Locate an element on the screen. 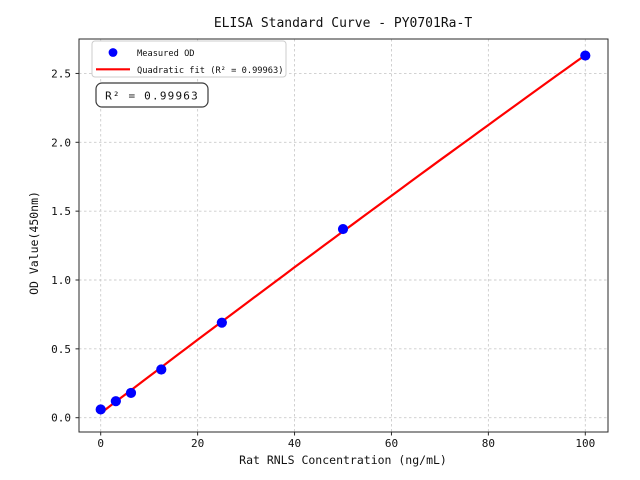  chart-title: ELISA Standard Curve - PY0701Ra-T is located at coordinates (343, 23).